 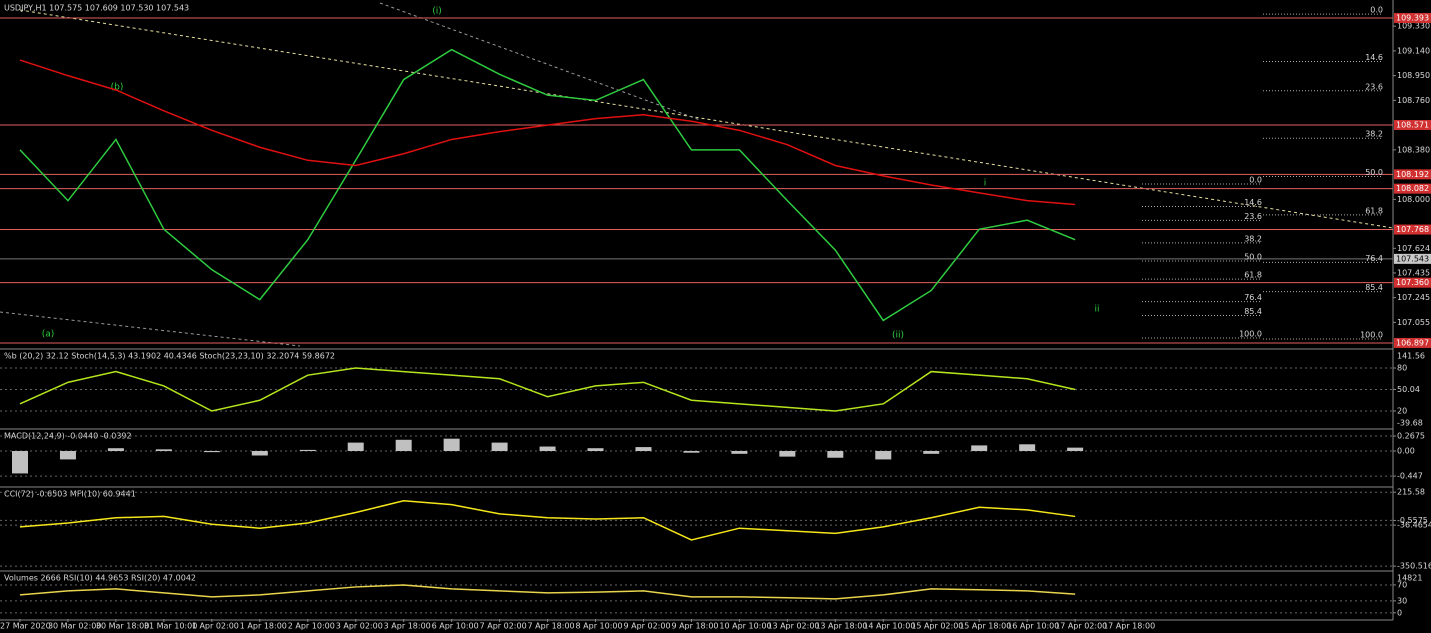 What do you see at coordinates (215, 626) in the screenshot?
I see `x-tick-label: 1 Apr 02:00` at bounding box center [215, 626].